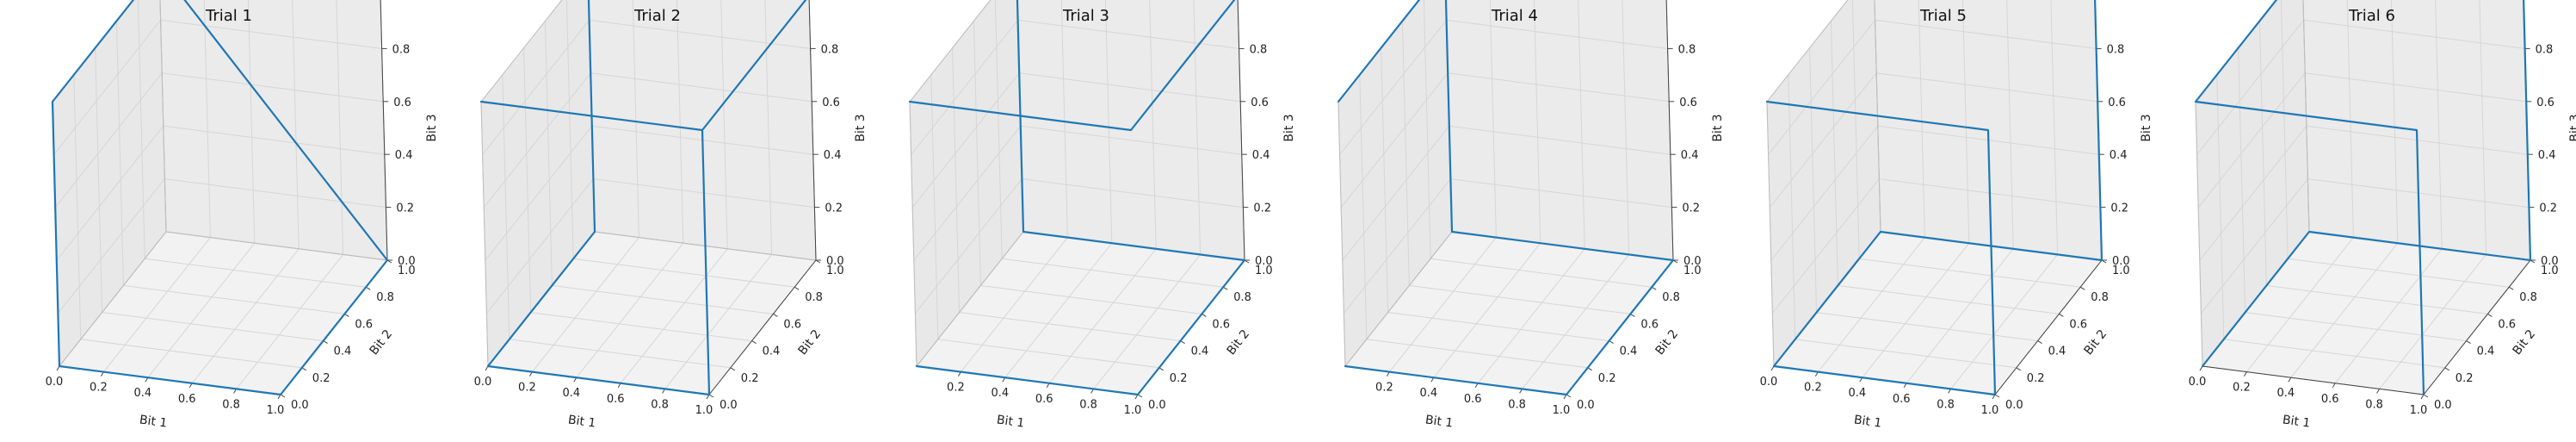  Describe the element at coordinates (1439, 421) in the screenshot. I see `x-axis-label: Bit 1` at that location.